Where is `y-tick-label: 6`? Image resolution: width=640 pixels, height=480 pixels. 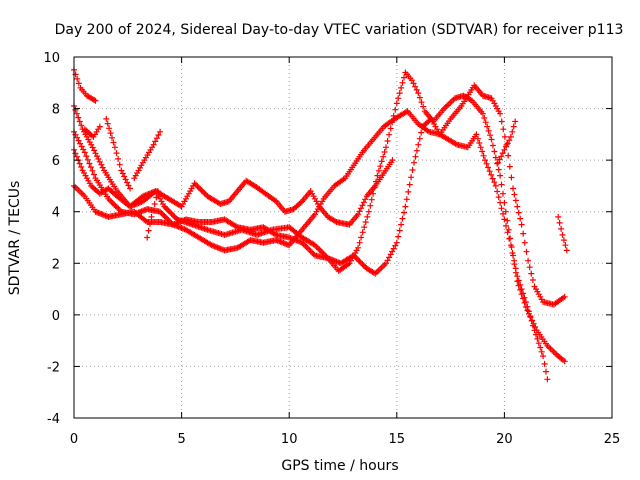
y-tick-label: 6 is located at coordinates (56, 161).